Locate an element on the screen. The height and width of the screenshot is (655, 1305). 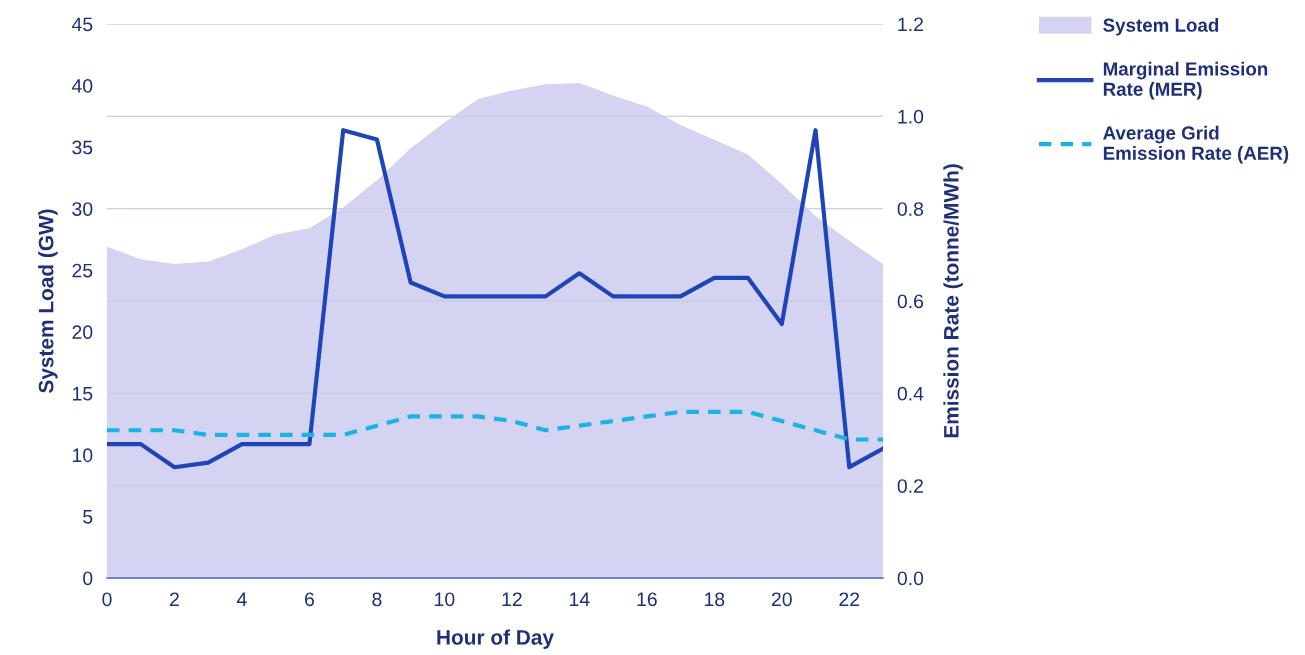
y2-tick-label: 1.2 is located at coordinates (910, 24).